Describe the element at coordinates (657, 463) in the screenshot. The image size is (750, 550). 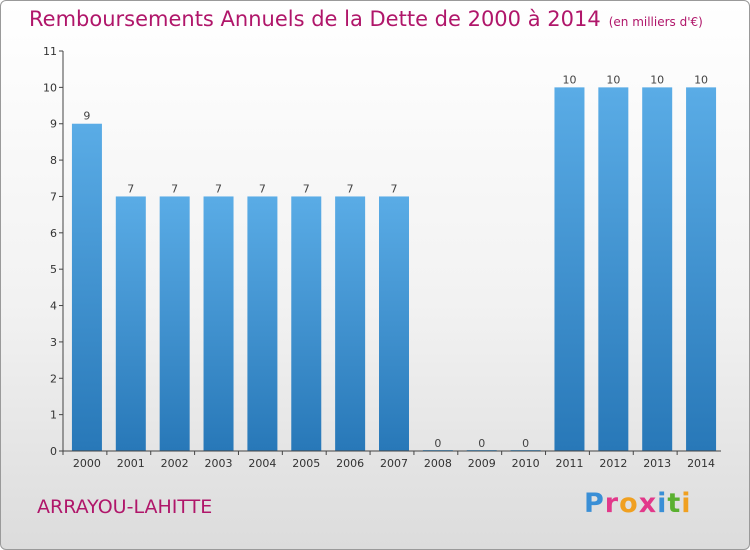
I see `x-tick-label: 2013` at that location.